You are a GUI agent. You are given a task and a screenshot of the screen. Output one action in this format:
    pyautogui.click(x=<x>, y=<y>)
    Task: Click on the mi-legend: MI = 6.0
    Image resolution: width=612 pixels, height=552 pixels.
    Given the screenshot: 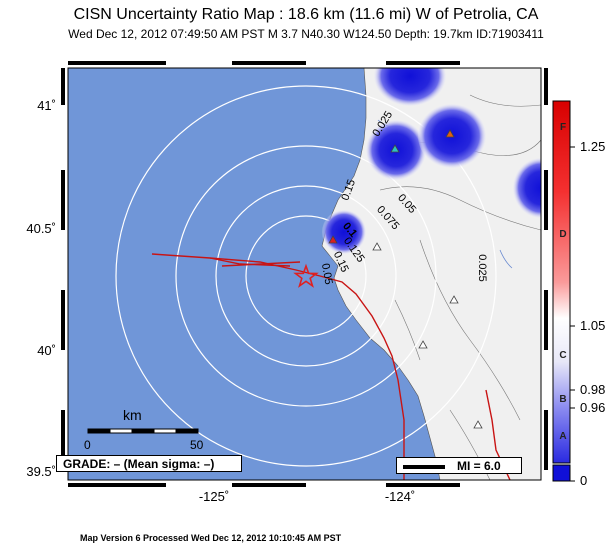 What is the action you would take?
    pyautogui.click(x=459, y=465)
    